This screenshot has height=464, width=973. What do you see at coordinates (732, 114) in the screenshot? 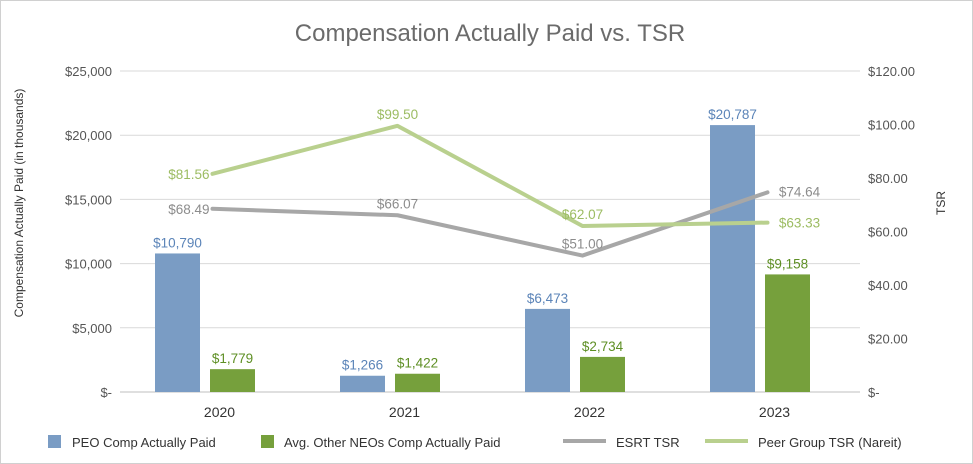
I see `bar-data-label: $20,787` at bounding box center [732, 114].